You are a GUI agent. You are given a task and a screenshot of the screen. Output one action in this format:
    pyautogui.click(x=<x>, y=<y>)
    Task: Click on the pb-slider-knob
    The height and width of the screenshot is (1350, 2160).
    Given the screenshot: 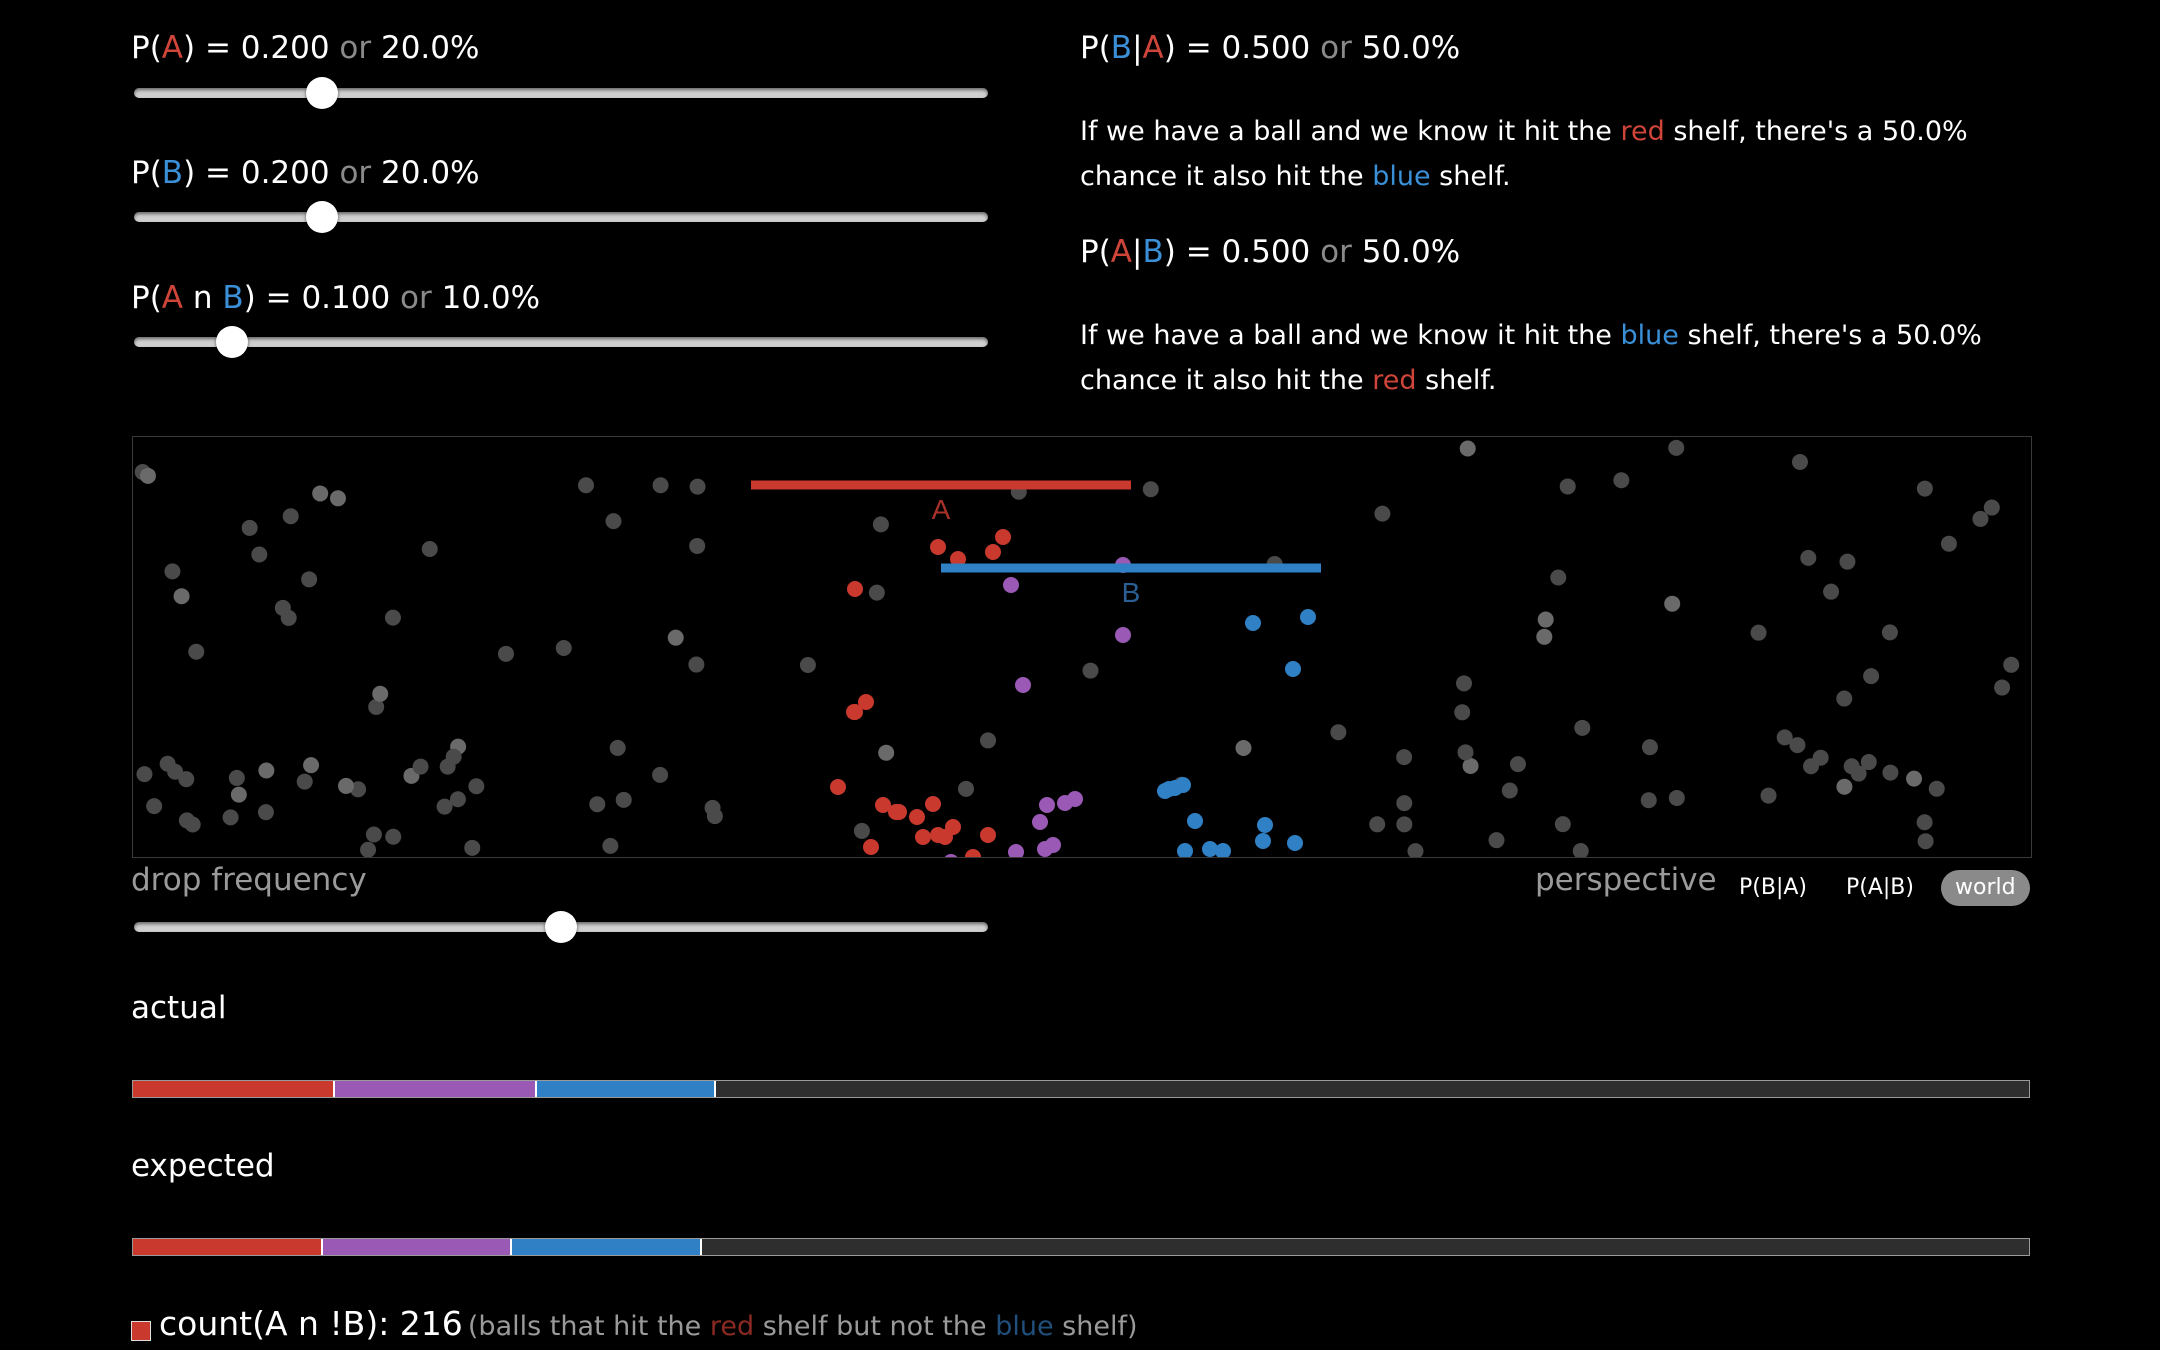 What is the action you would take?
    pyautogui.click(x=321, y=217)
    